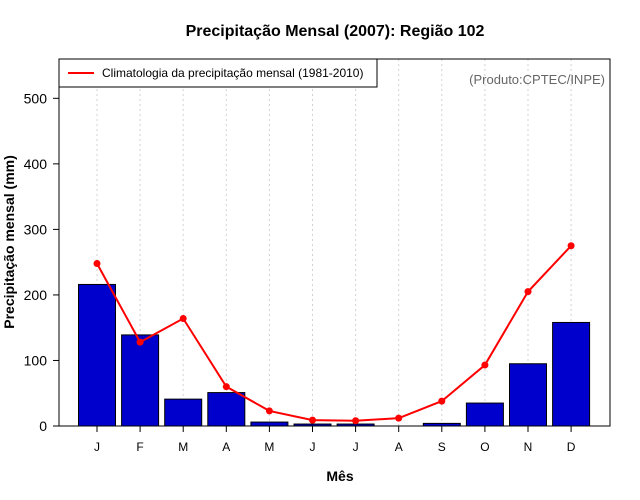 Image resolution: width=640 pixels, height=500 pixels. What do you see at coordinates (537, 79) in the screenshot?
I see `source-note: (Produto:CPTEC/INPE)` at bounding box center [537, 79].